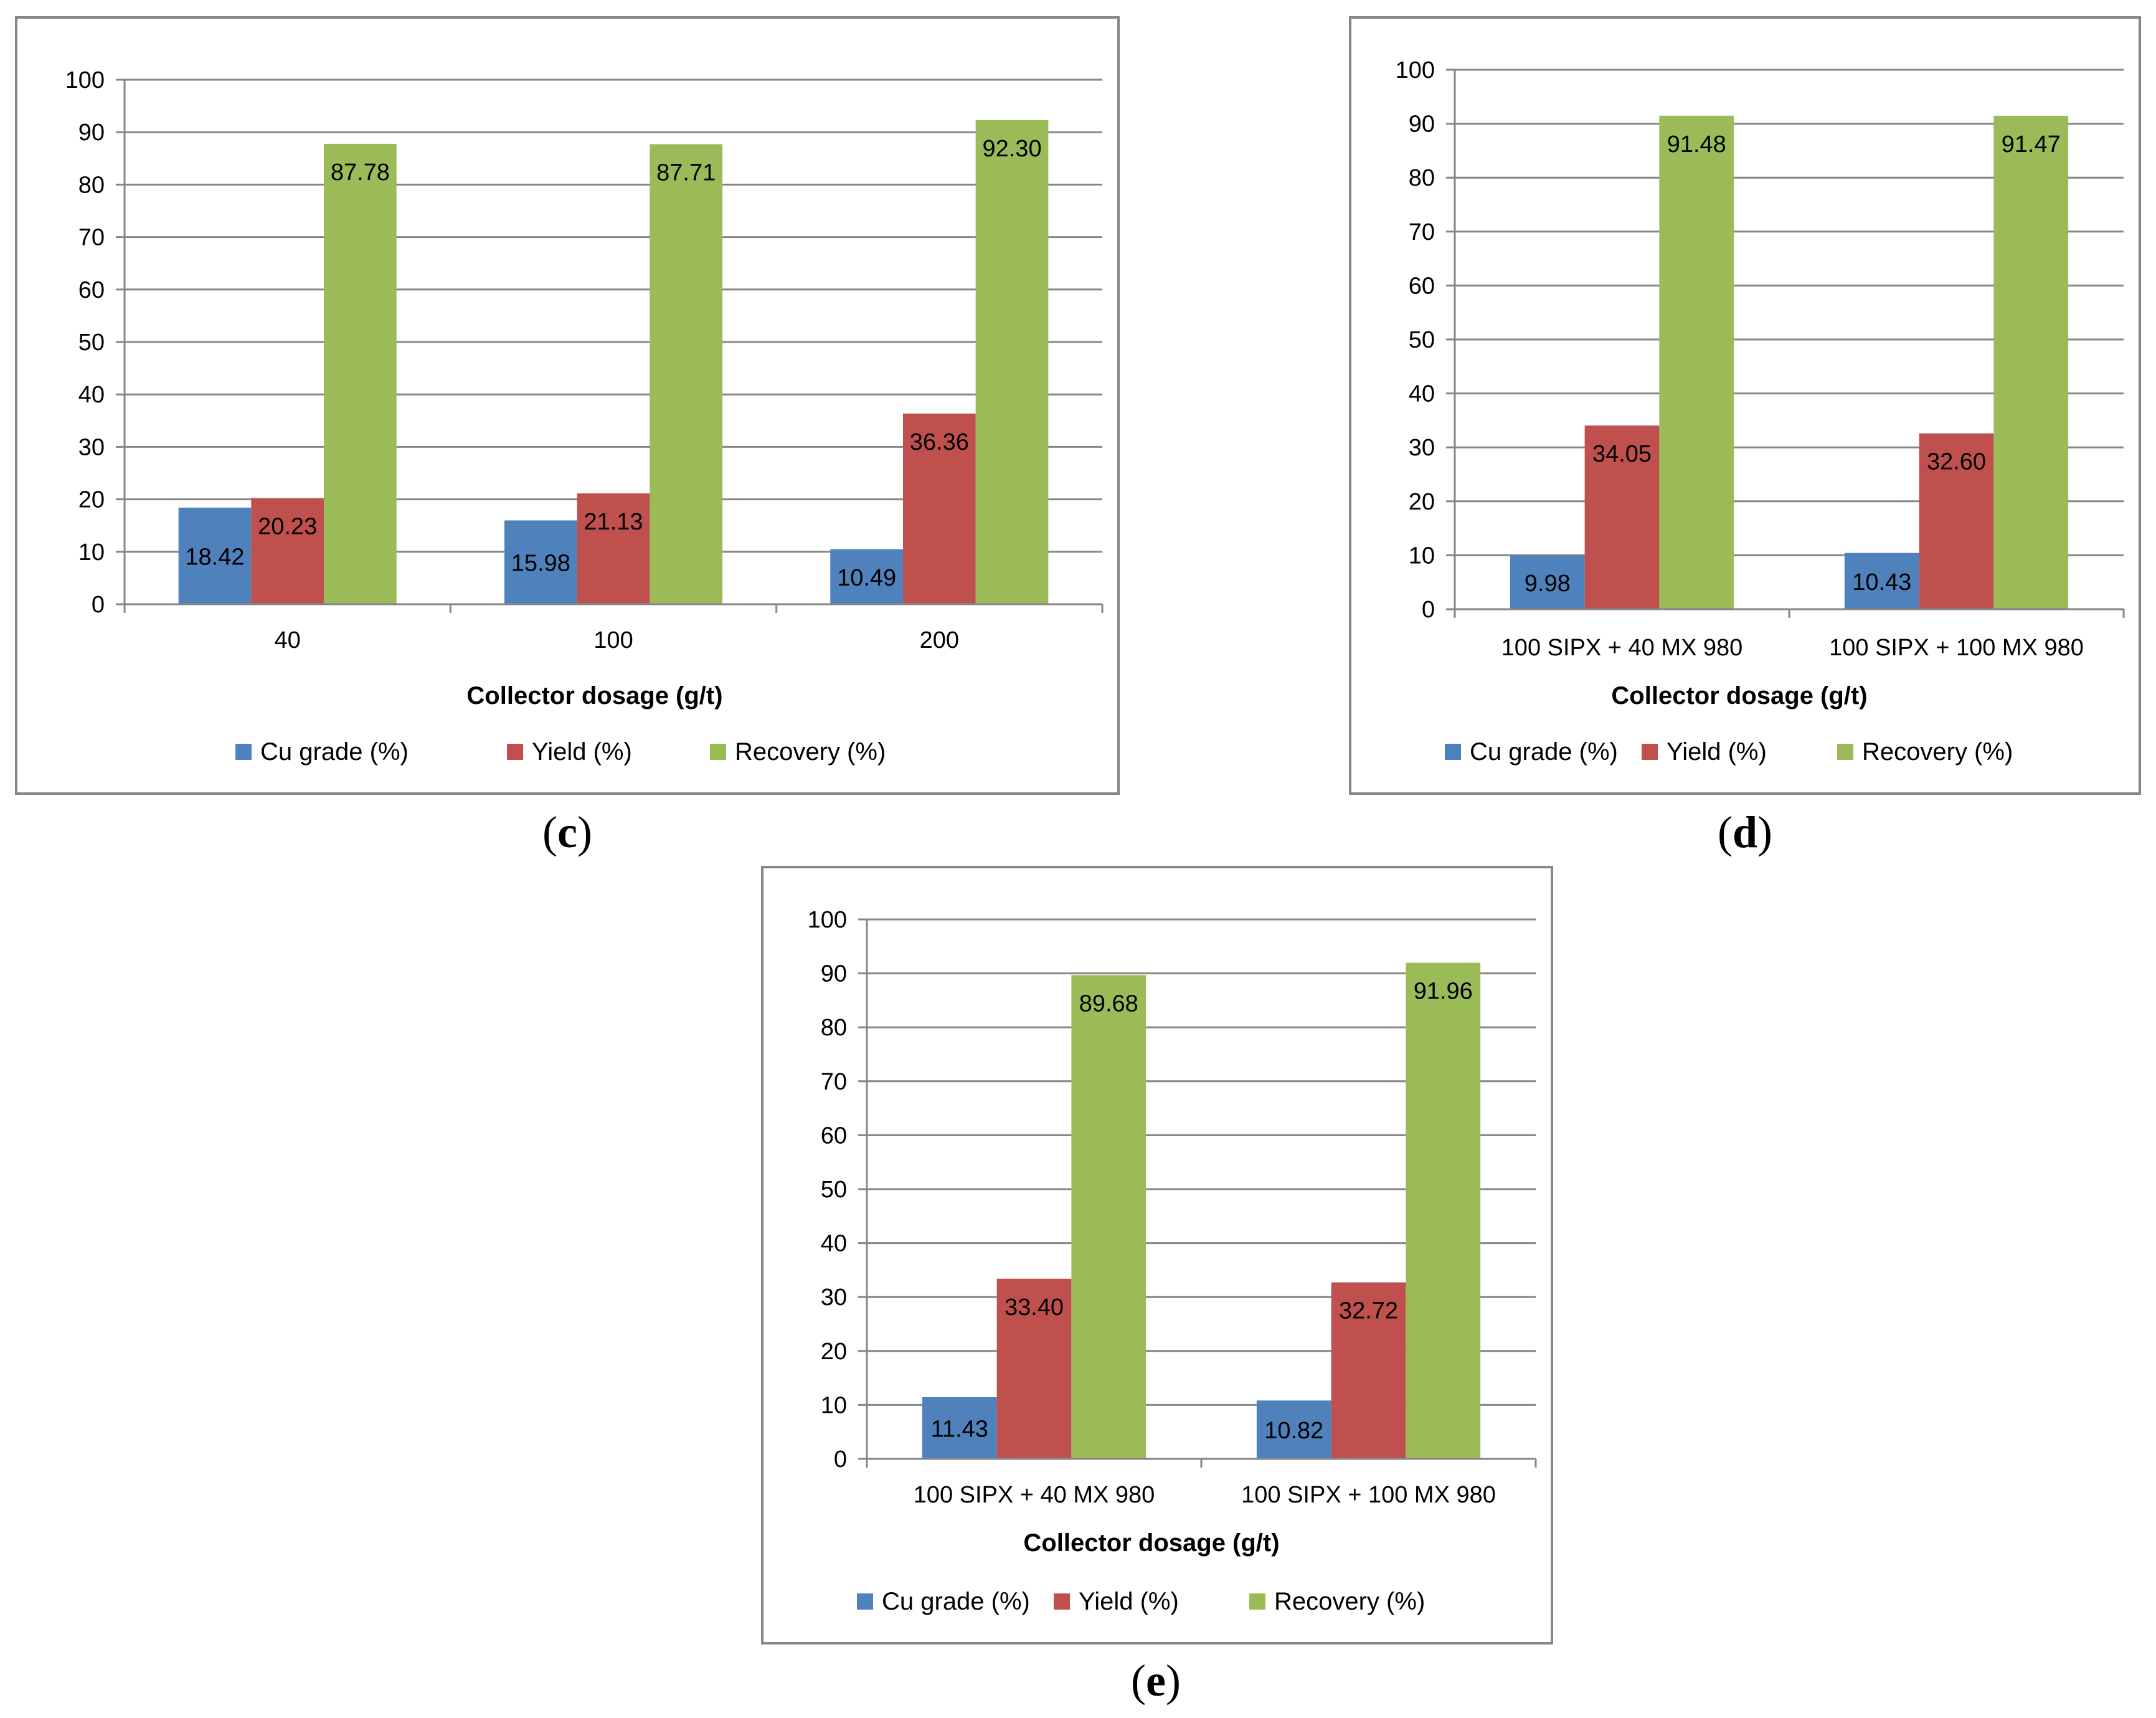  I want to click on data-label: 20.23, so click(287, 527).